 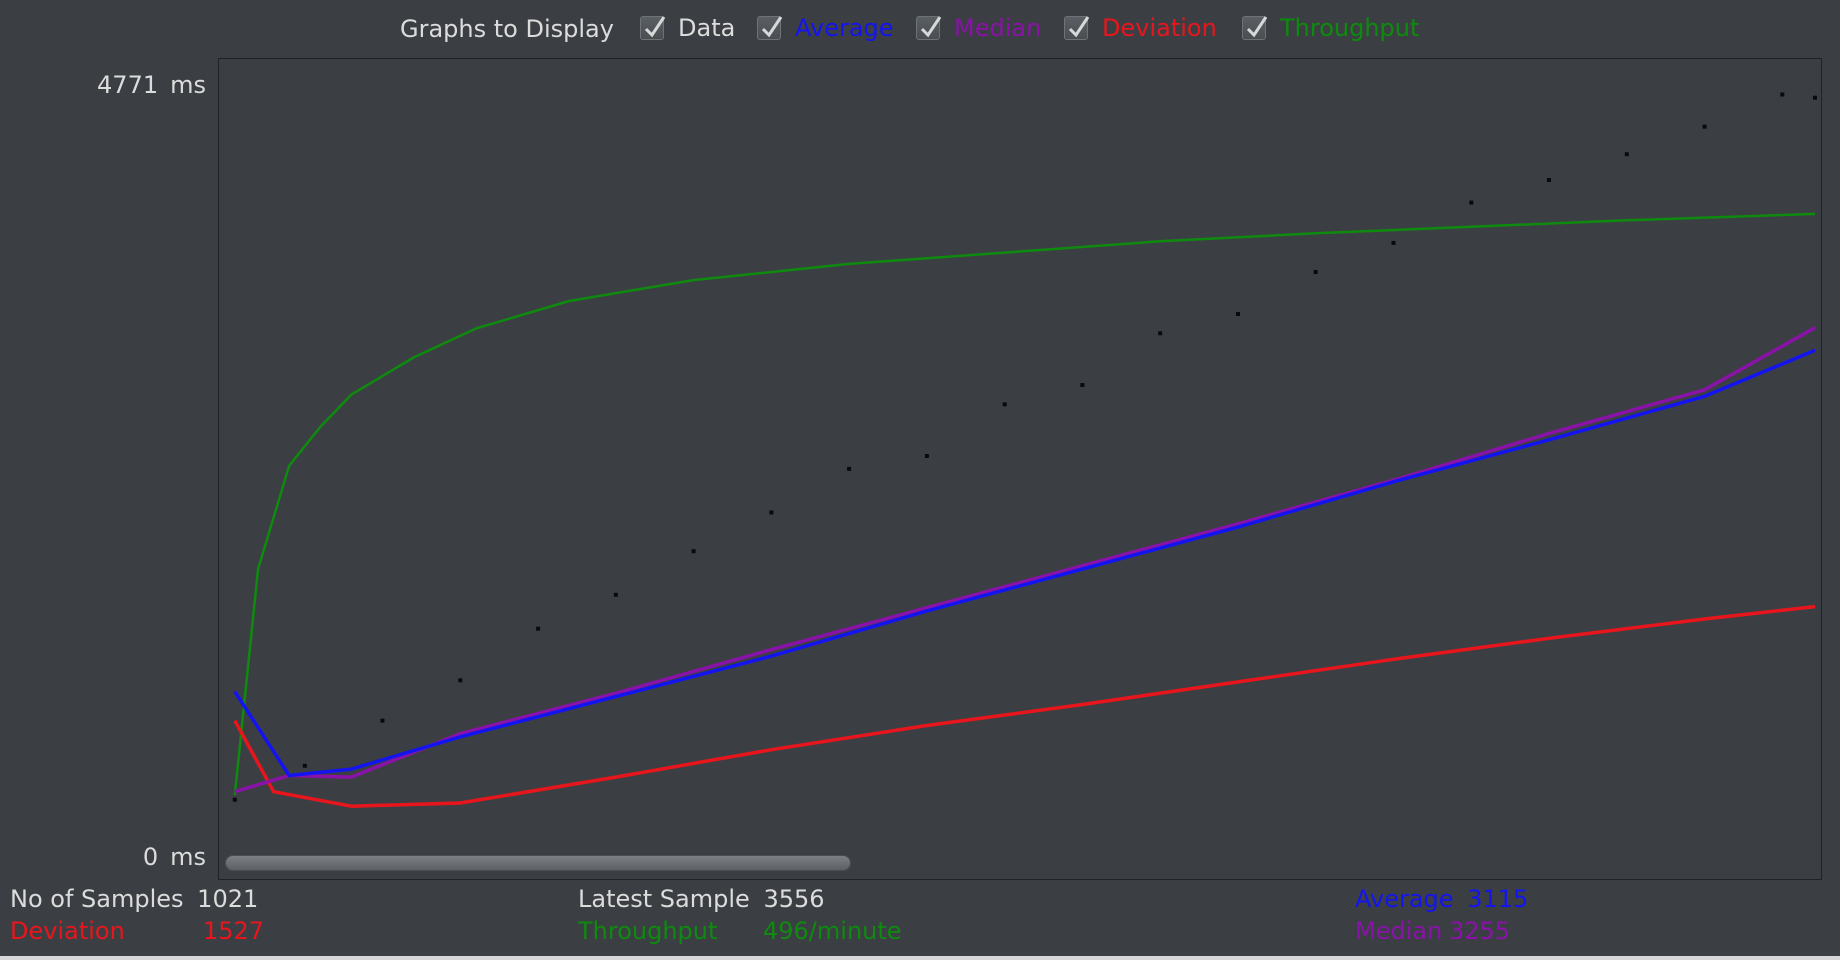 What do you see at coordinates (664, 899) in the screenshot?
I see `latest-sample-label: Latest Sample` at bounding box center [664, 899].